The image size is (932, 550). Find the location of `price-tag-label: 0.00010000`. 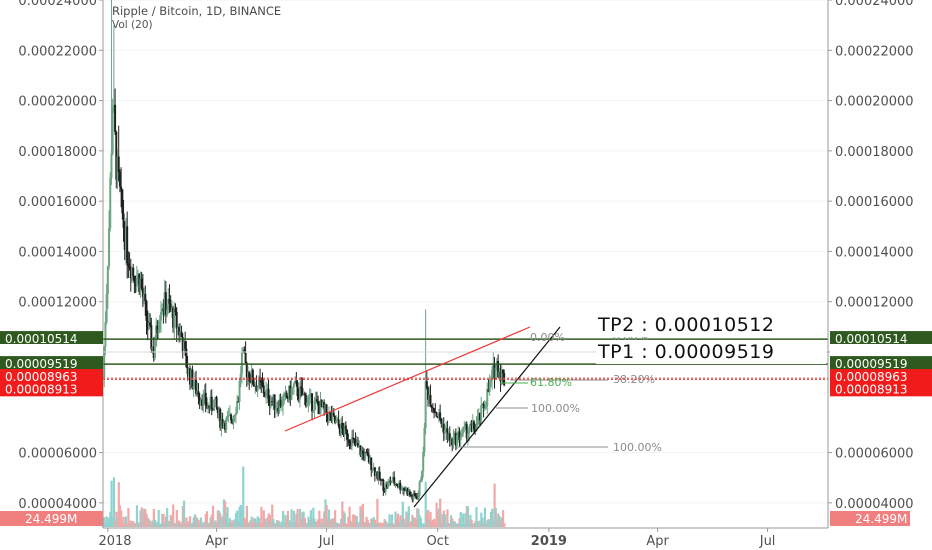

price-tag-label: 0.00010000 is located at coordinates (871, 352).